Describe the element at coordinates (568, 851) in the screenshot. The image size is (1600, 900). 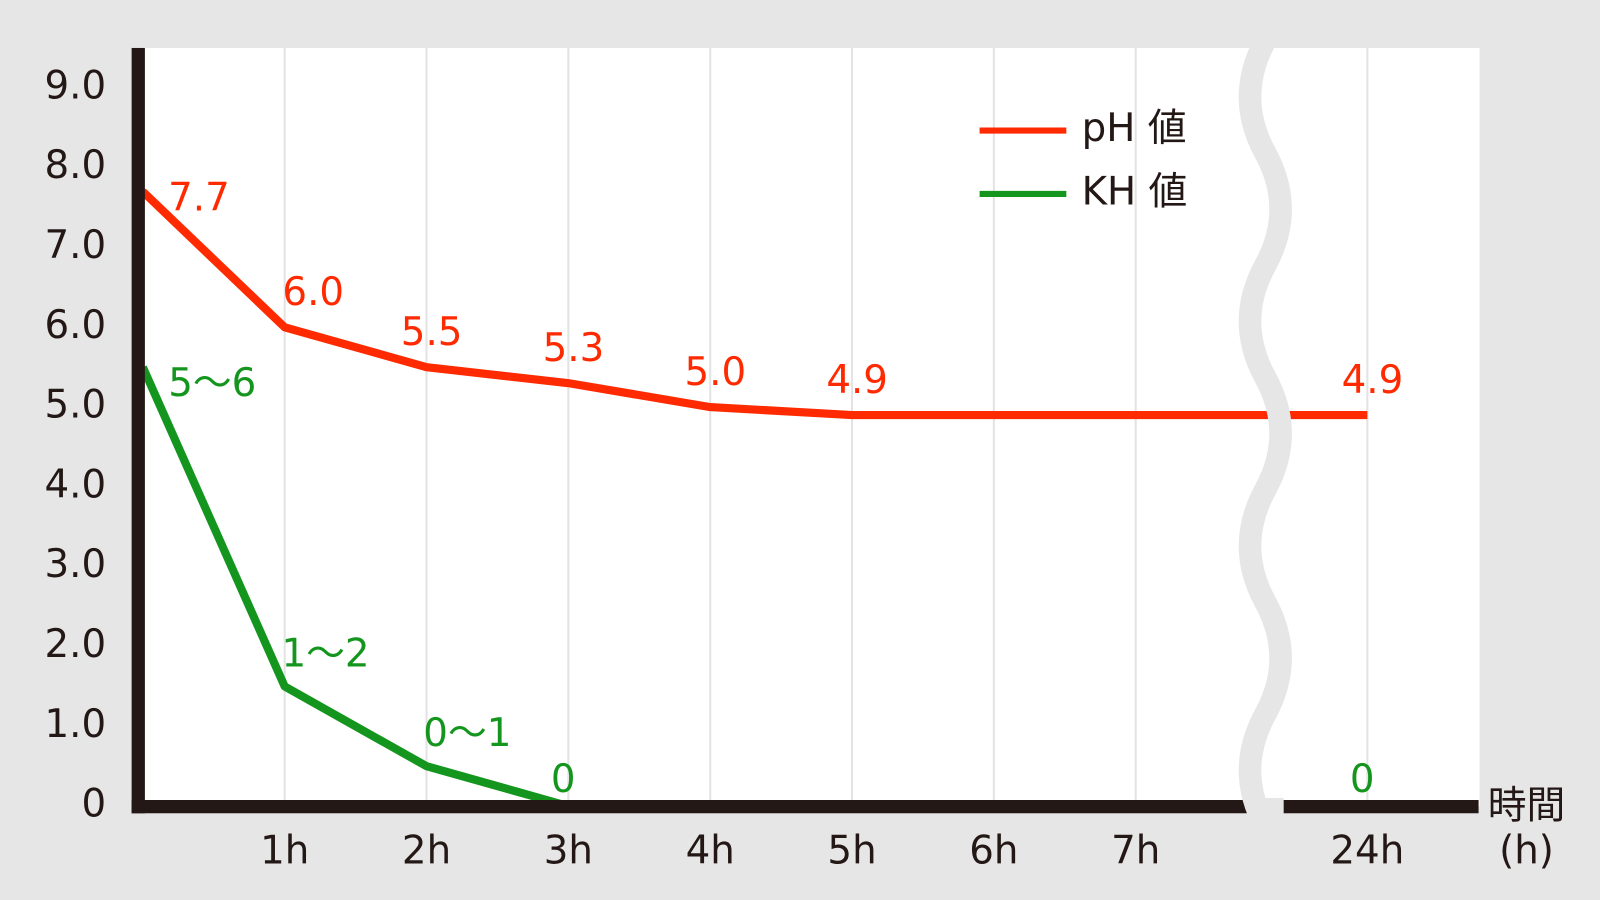
I see `x-tick-label: 3h` at that location.